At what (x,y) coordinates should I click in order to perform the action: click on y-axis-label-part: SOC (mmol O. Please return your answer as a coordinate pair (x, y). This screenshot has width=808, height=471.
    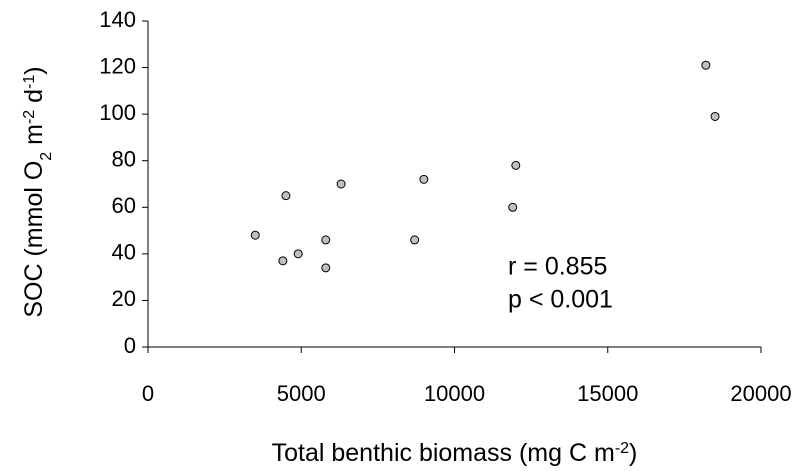
    Looking at the image, I should click on (34, 239).